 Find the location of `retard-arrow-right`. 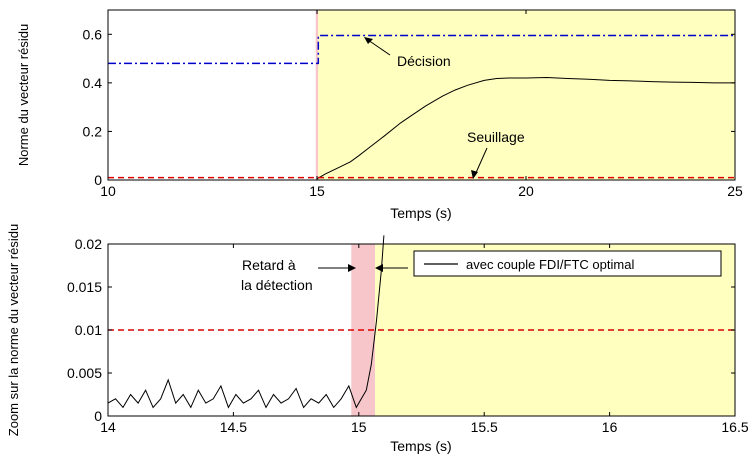

retard-arrow-right is located at coordinates (391, 268).